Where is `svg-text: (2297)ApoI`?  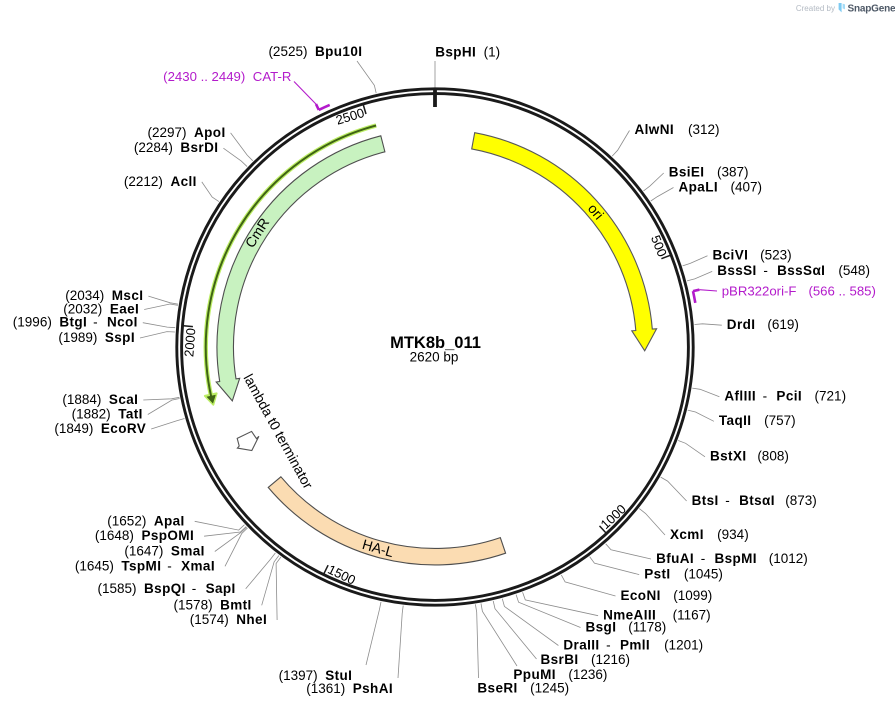 svg-text: (2297)ApoI is located at coordinates (186, 132).